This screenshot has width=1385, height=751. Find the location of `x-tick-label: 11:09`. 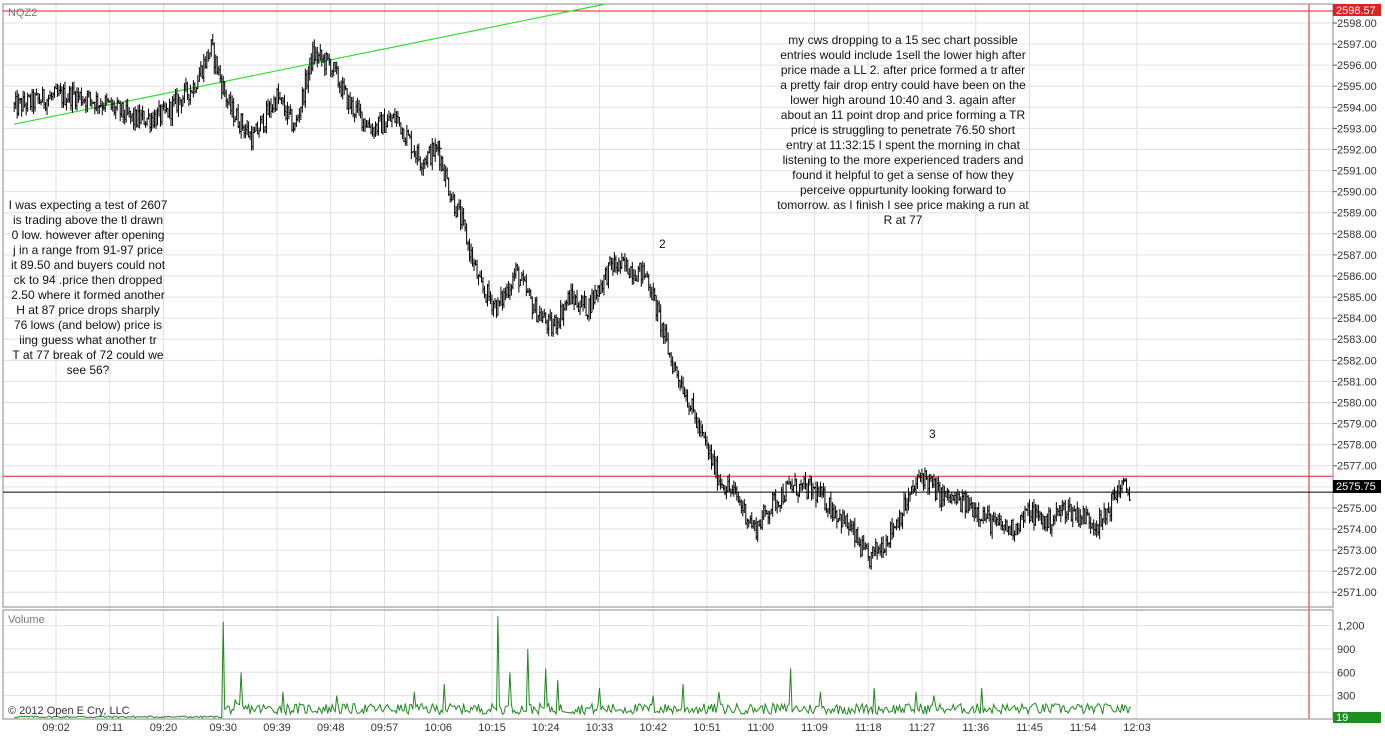

x-tick-label: 11:09 is located at coordinates (814, 728).